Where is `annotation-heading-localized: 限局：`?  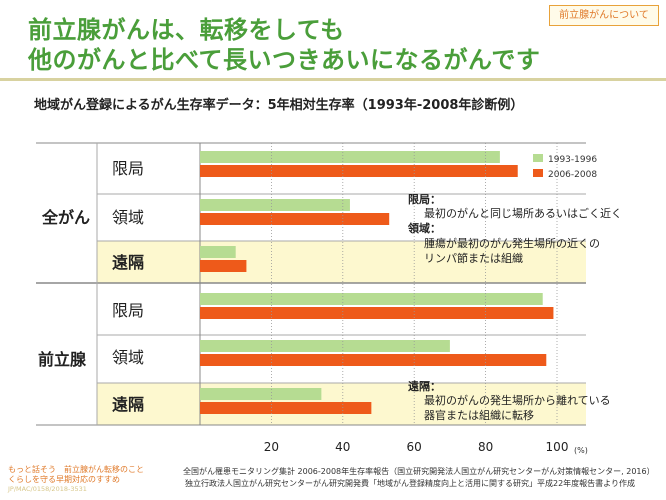 annotation-heading-localized: 限局： is located at coordinates (424, 199).